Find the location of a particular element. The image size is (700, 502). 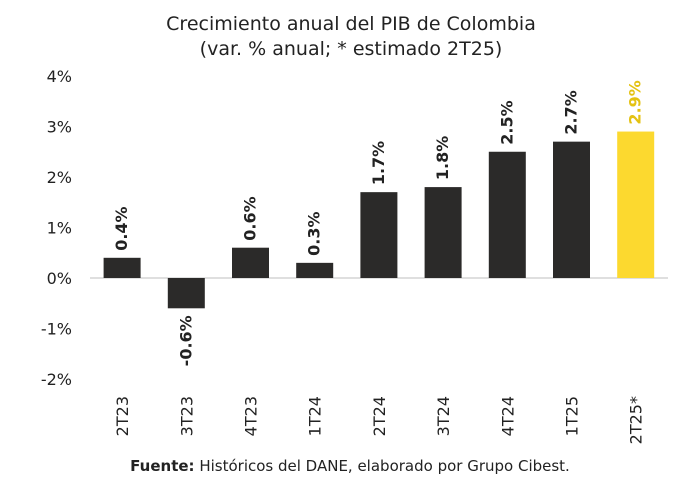

value-label: 1.7% is located at coordinates (378, 163).